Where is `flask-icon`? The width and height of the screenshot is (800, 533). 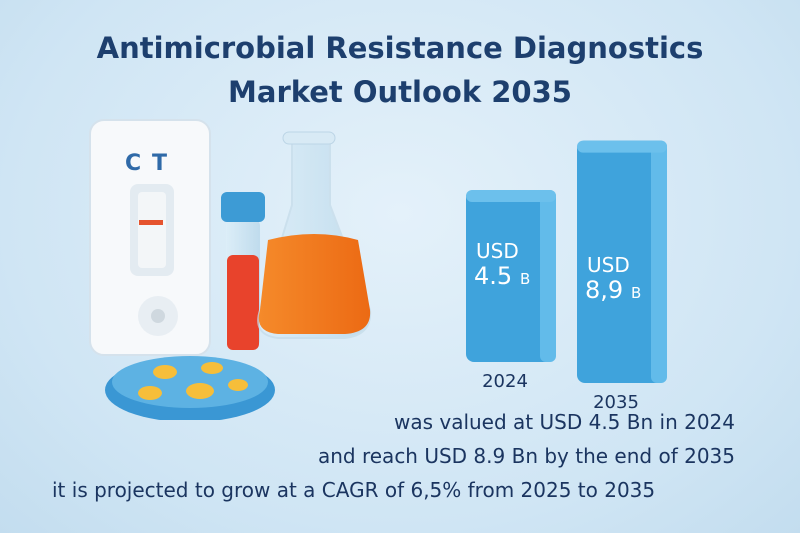 flask-icon is located at coordinates (314, 235).